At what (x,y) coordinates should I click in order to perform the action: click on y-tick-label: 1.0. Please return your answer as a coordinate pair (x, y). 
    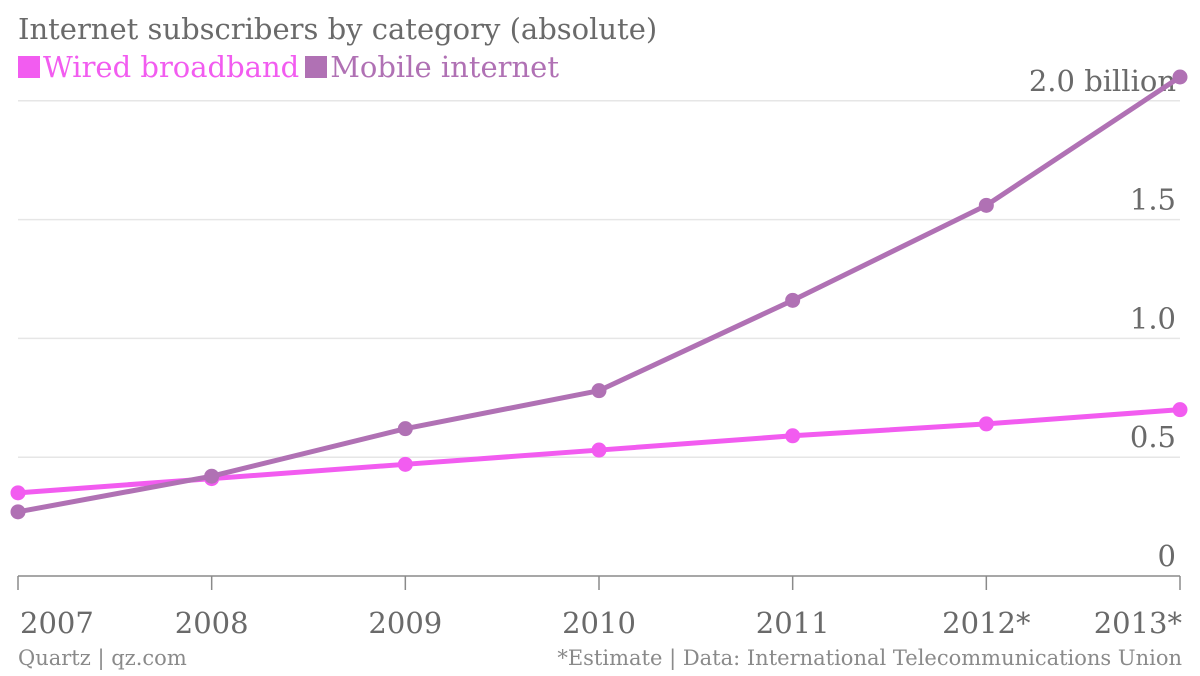
    Looking at the image, I should click on (1153, 318).